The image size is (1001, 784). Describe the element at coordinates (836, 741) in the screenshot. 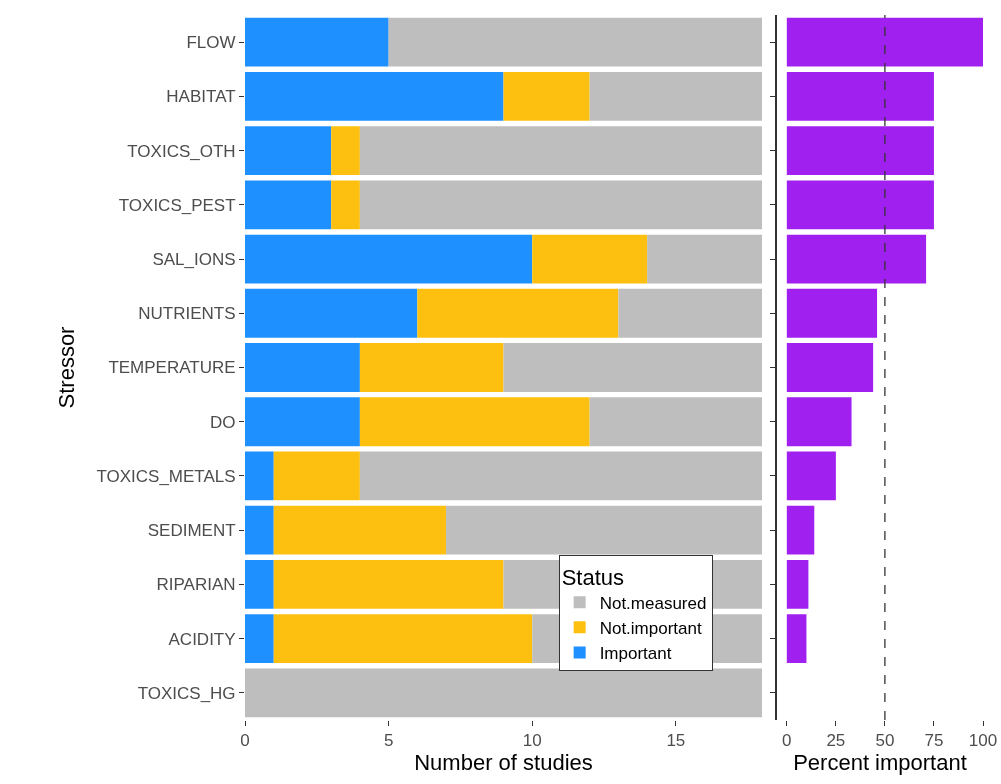

I see `x-tick-label: 25` at that location.